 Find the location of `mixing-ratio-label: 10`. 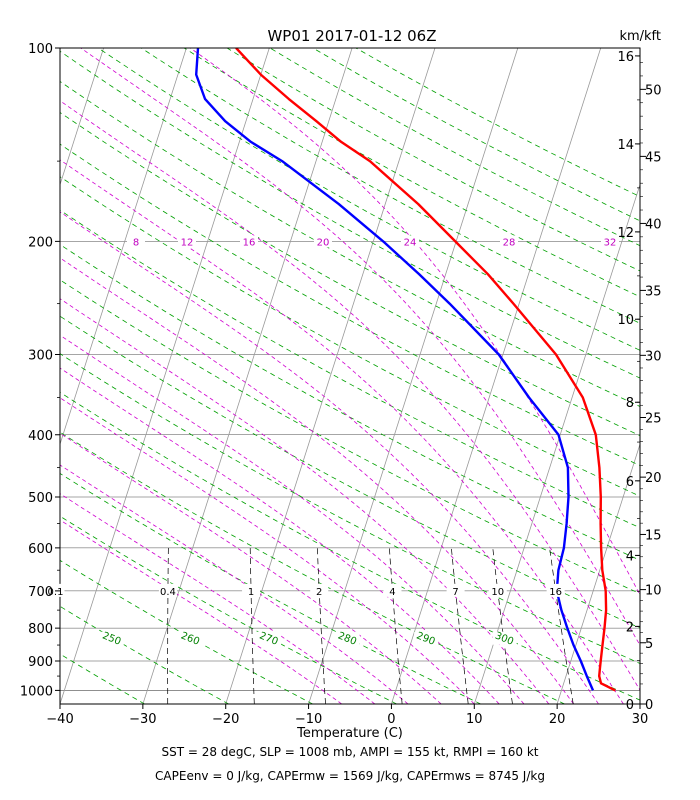

mixing-ratio-label: 10 is located at coordinates (497, 592).